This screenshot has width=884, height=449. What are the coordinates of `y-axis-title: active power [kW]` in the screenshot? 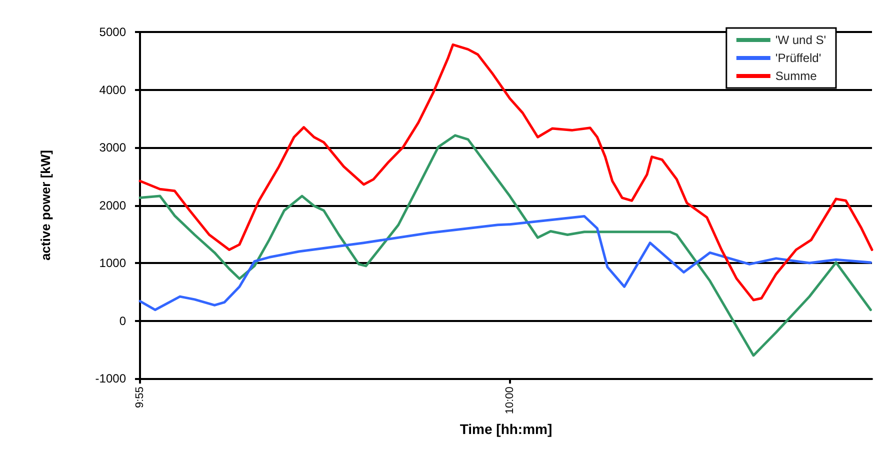 It's located at (45, 205).